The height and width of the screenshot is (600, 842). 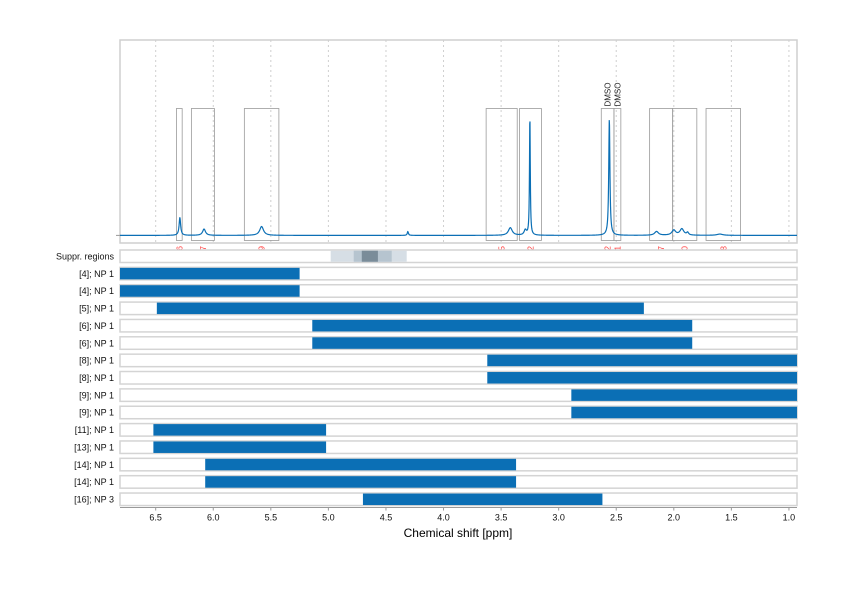 I want to click on row-label: [11]; NP 1, so click(x=94, y=430).